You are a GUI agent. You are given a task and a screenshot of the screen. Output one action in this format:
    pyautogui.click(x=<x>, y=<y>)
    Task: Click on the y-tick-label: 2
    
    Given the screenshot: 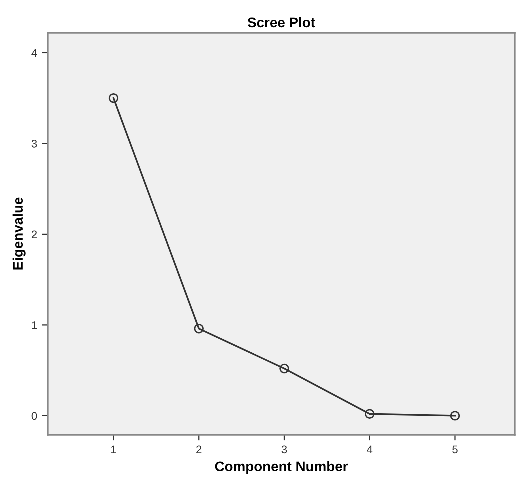 What is the action you would take?
    pyautogui.click(x=35, y=234)
    